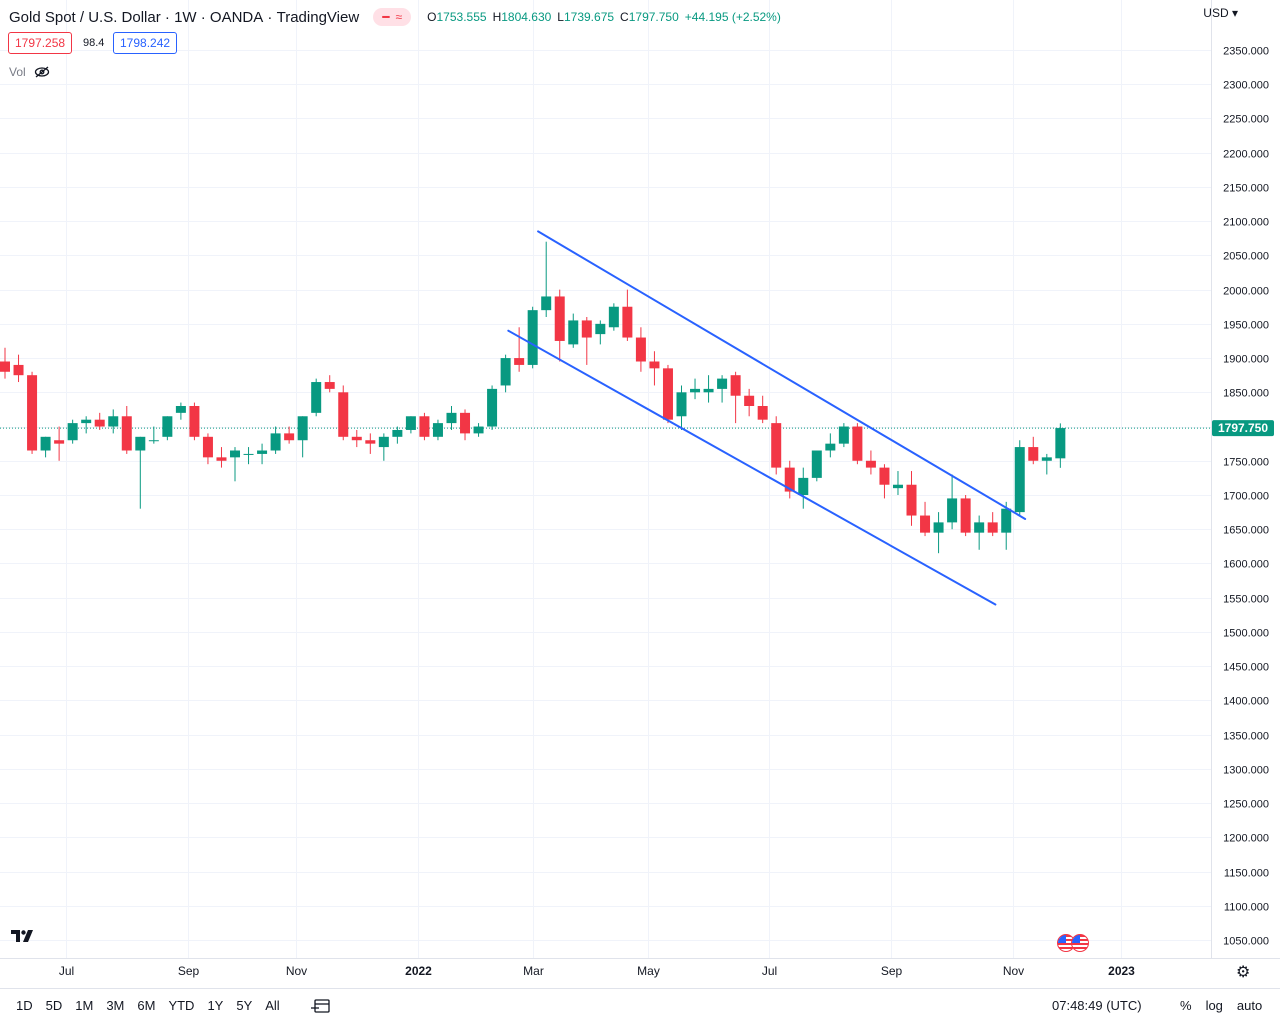 The image size is (1280, 1029). I want to click on calendar-range-icon, so click(321, 1006).